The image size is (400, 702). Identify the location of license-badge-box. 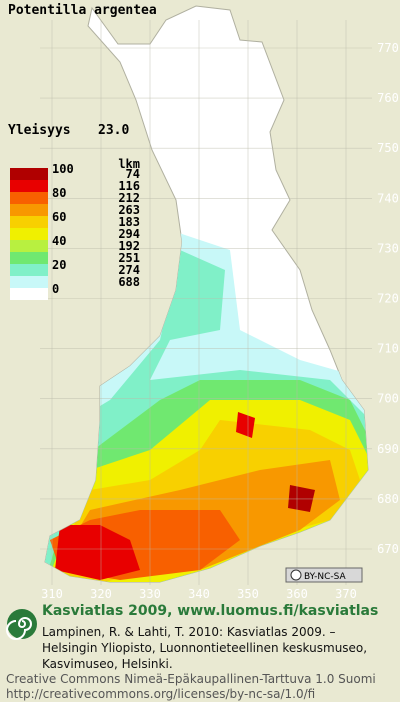
(324, 575).